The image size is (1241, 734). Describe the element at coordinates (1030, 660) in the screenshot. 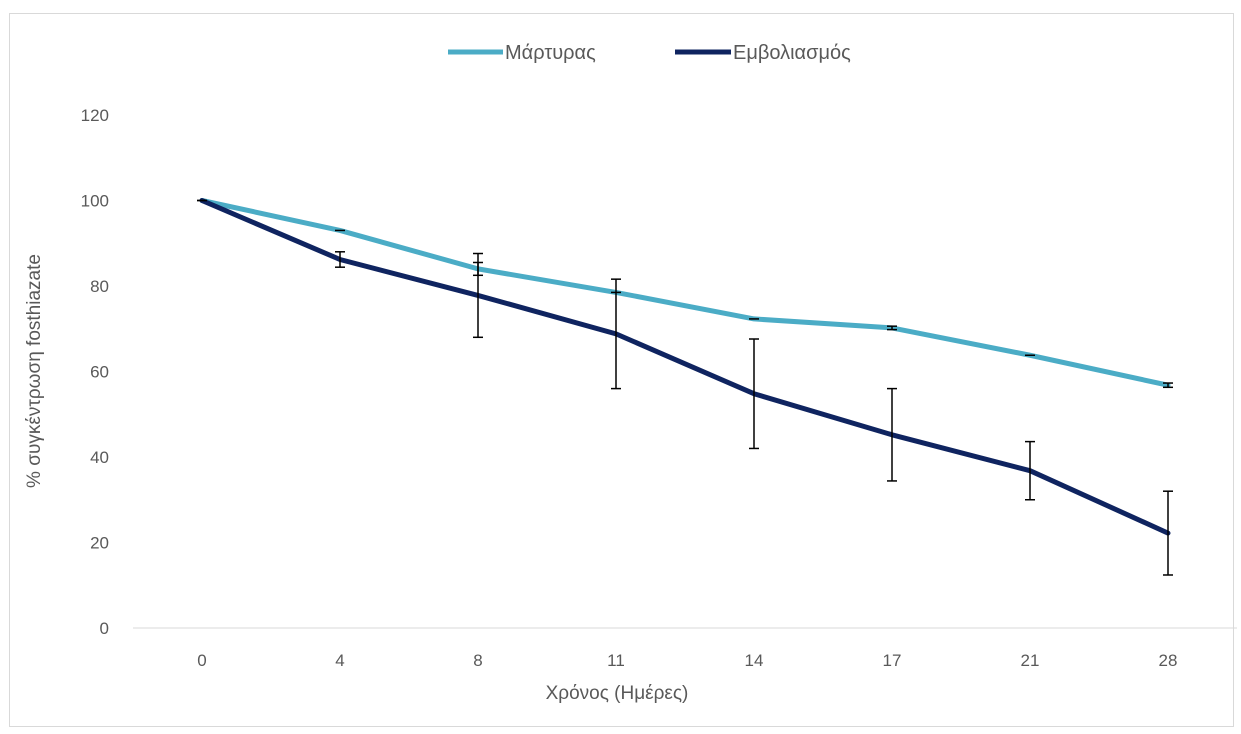

I see `x-tick-label: 21` at that location.